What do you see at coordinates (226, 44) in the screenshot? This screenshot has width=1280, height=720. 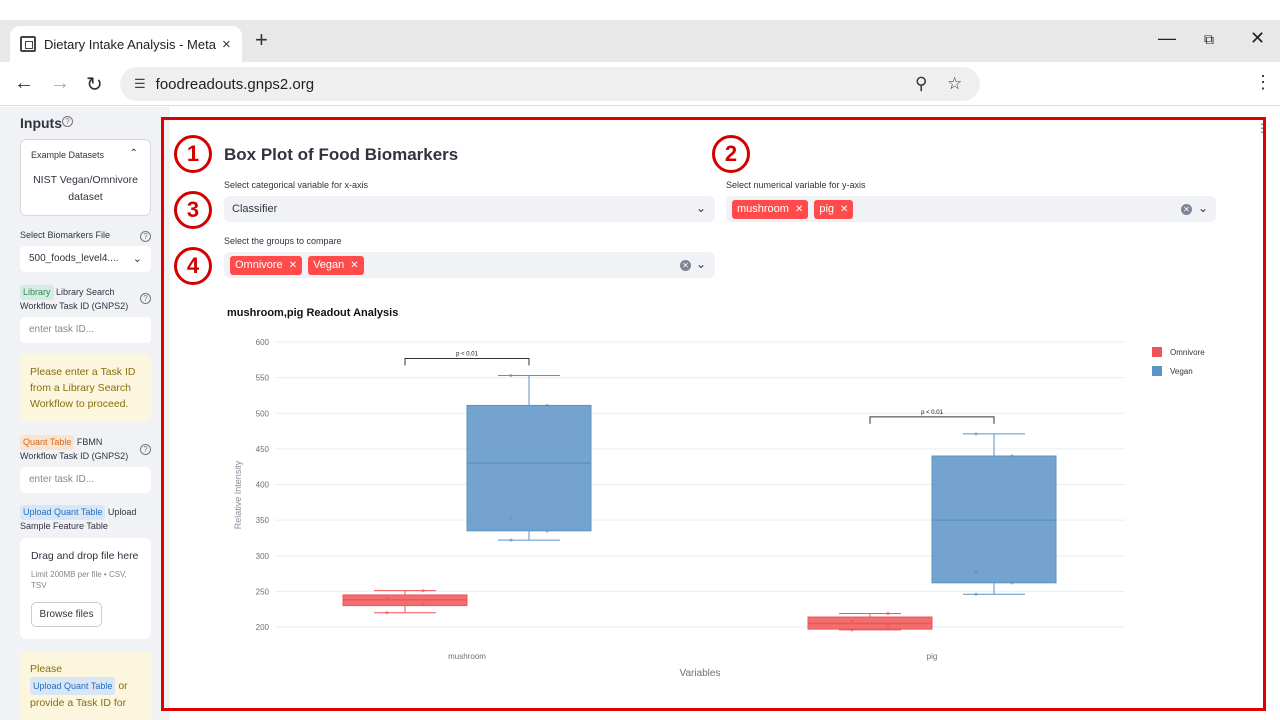 I see `tab-close-icon: ×` at bounding box center [226, 44].